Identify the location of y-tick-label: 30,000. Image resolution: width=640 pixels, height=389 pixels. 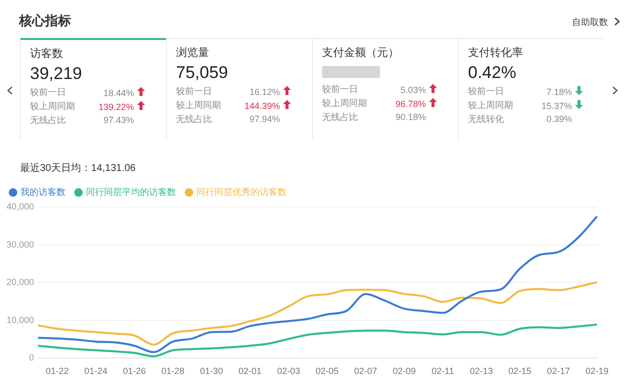
(20, 244).